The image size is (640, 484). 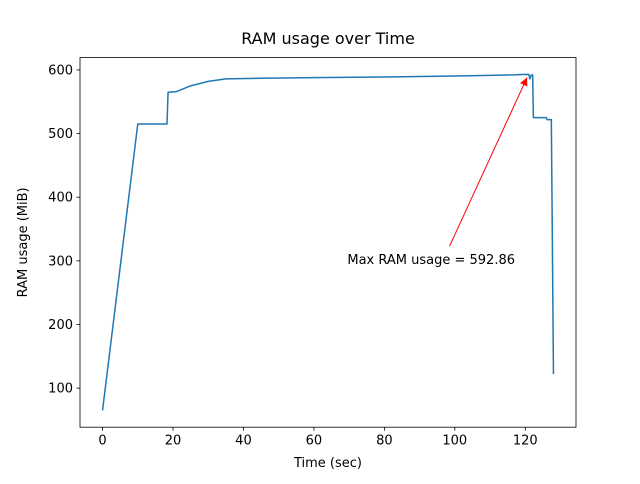 I want to click on y-axis-ticks: 100 200 300 400 500 600, so click(x=64, y=230).